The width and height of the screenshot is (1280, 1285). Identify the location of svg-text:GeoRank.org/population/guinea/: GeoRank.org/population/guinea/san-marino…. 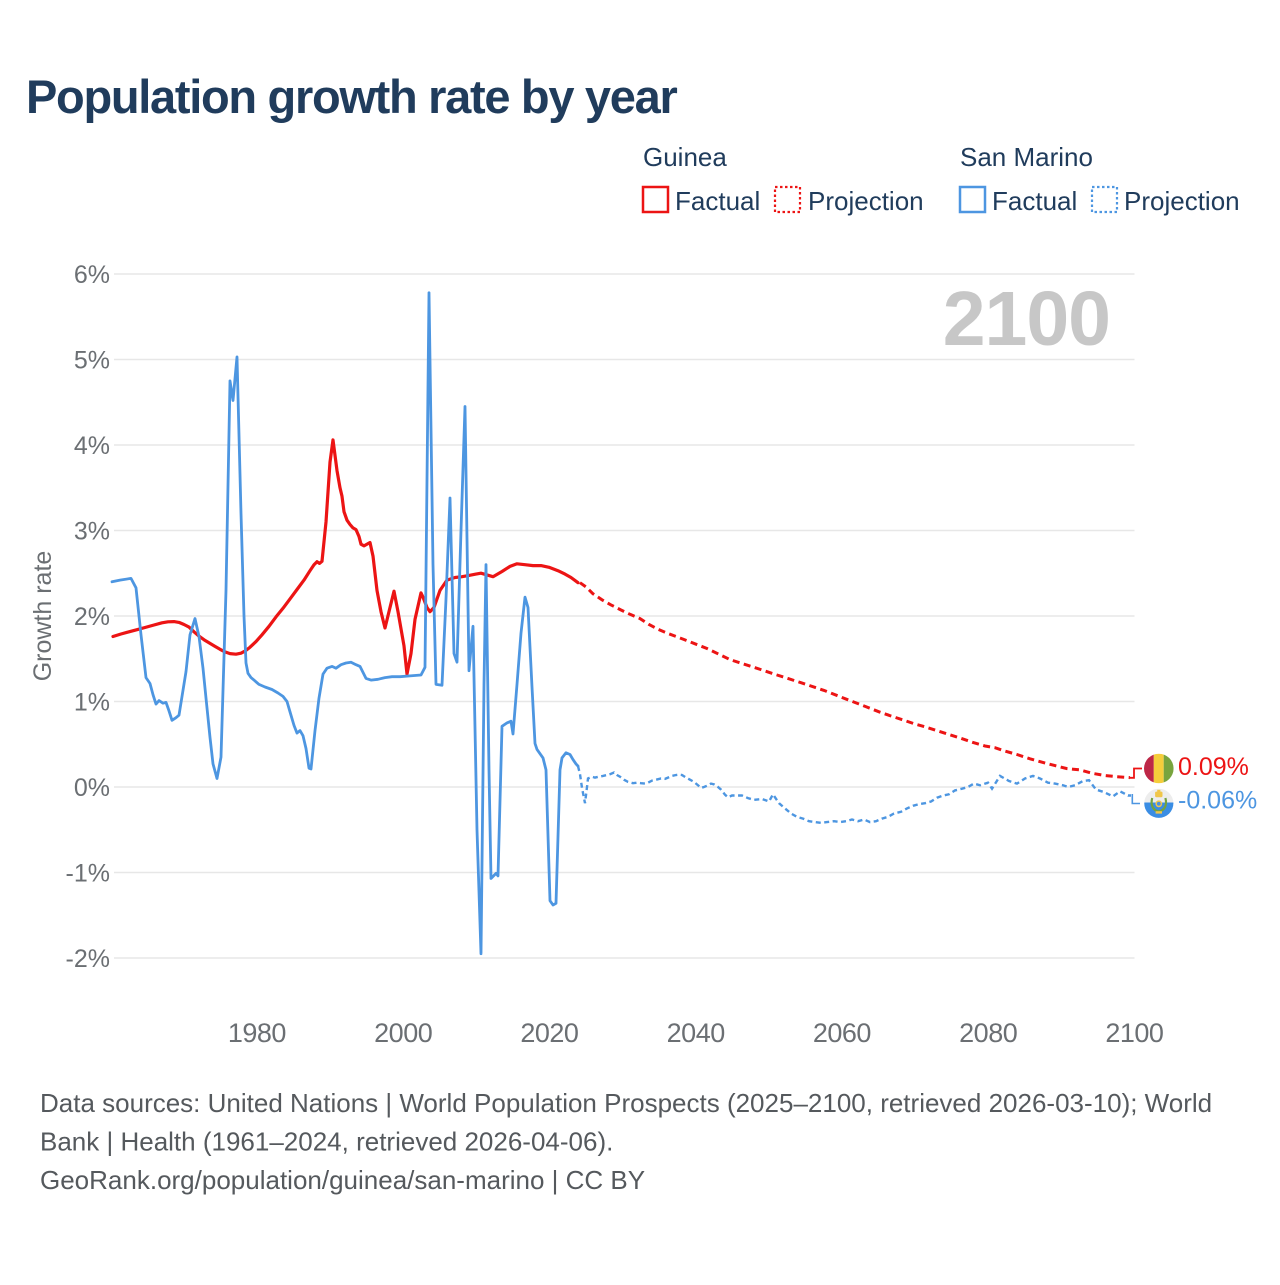
(342, 1180).